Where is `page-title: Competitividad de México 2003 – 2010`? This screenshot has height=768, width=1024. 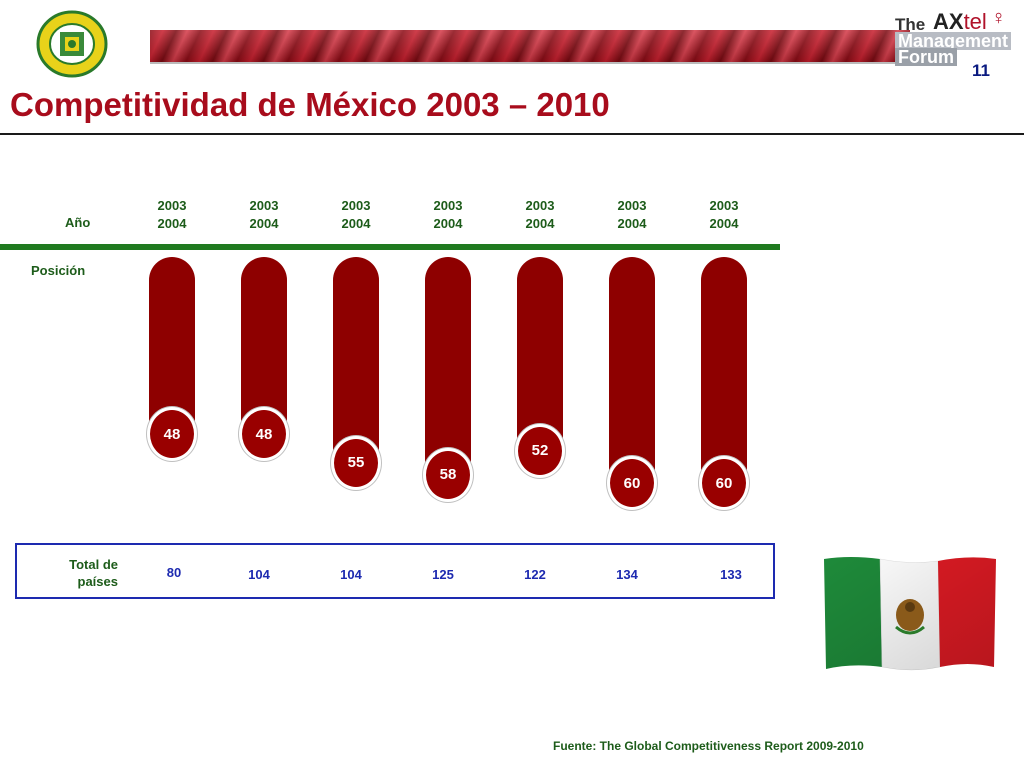
page-title: Competitividad de México 2003 – 2010 is located at coordinates (310, 104).